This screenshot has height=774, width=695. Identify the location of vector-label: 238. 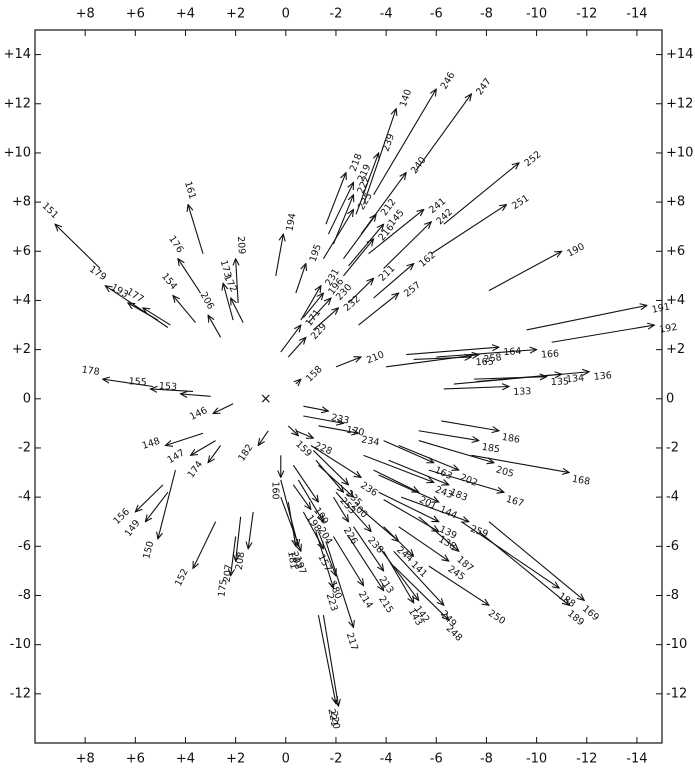
(375, 545).